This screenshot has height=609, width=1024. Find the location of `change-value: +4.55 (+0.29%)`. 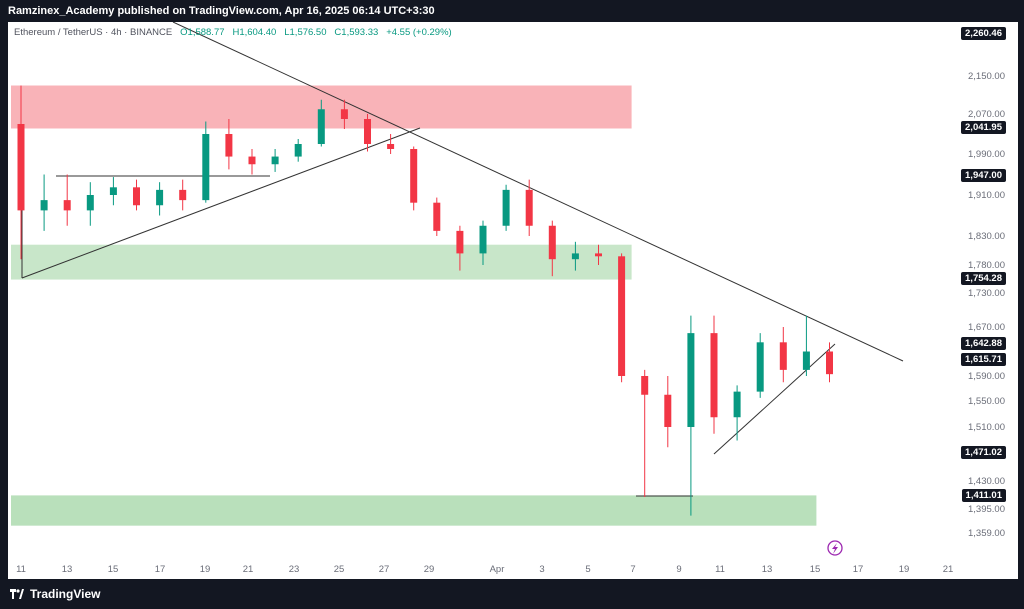

change-value: +4.55 (+0.29%) is located at coordinates (419, 32).